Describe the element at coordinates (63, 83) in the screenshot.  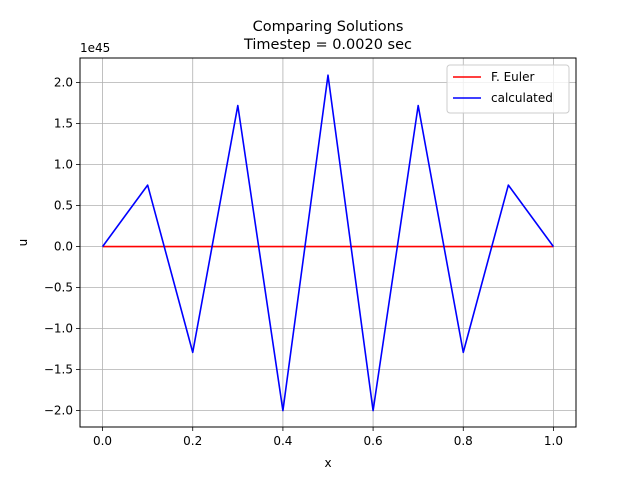
I see `y-tick-label: 2.0` at that location.